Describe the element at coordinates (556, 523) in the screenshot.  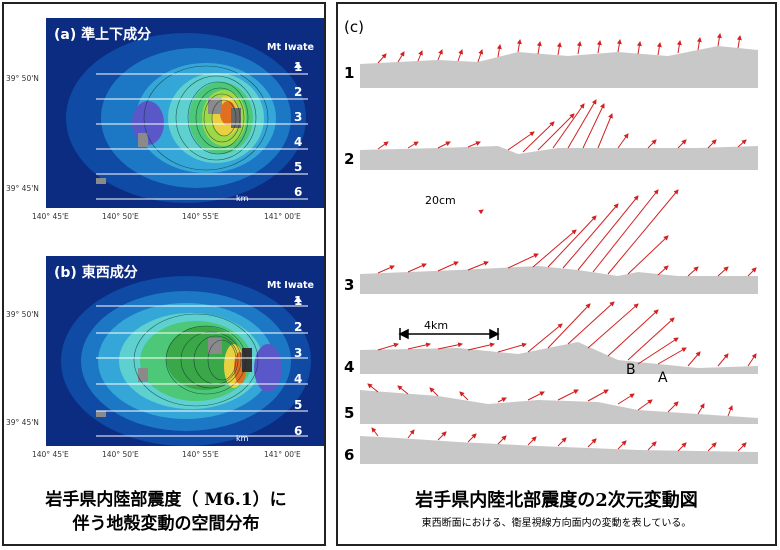
I see `right-subtitle: 東西断面における、衛星視線方向面内の変動を表している。` at that location.